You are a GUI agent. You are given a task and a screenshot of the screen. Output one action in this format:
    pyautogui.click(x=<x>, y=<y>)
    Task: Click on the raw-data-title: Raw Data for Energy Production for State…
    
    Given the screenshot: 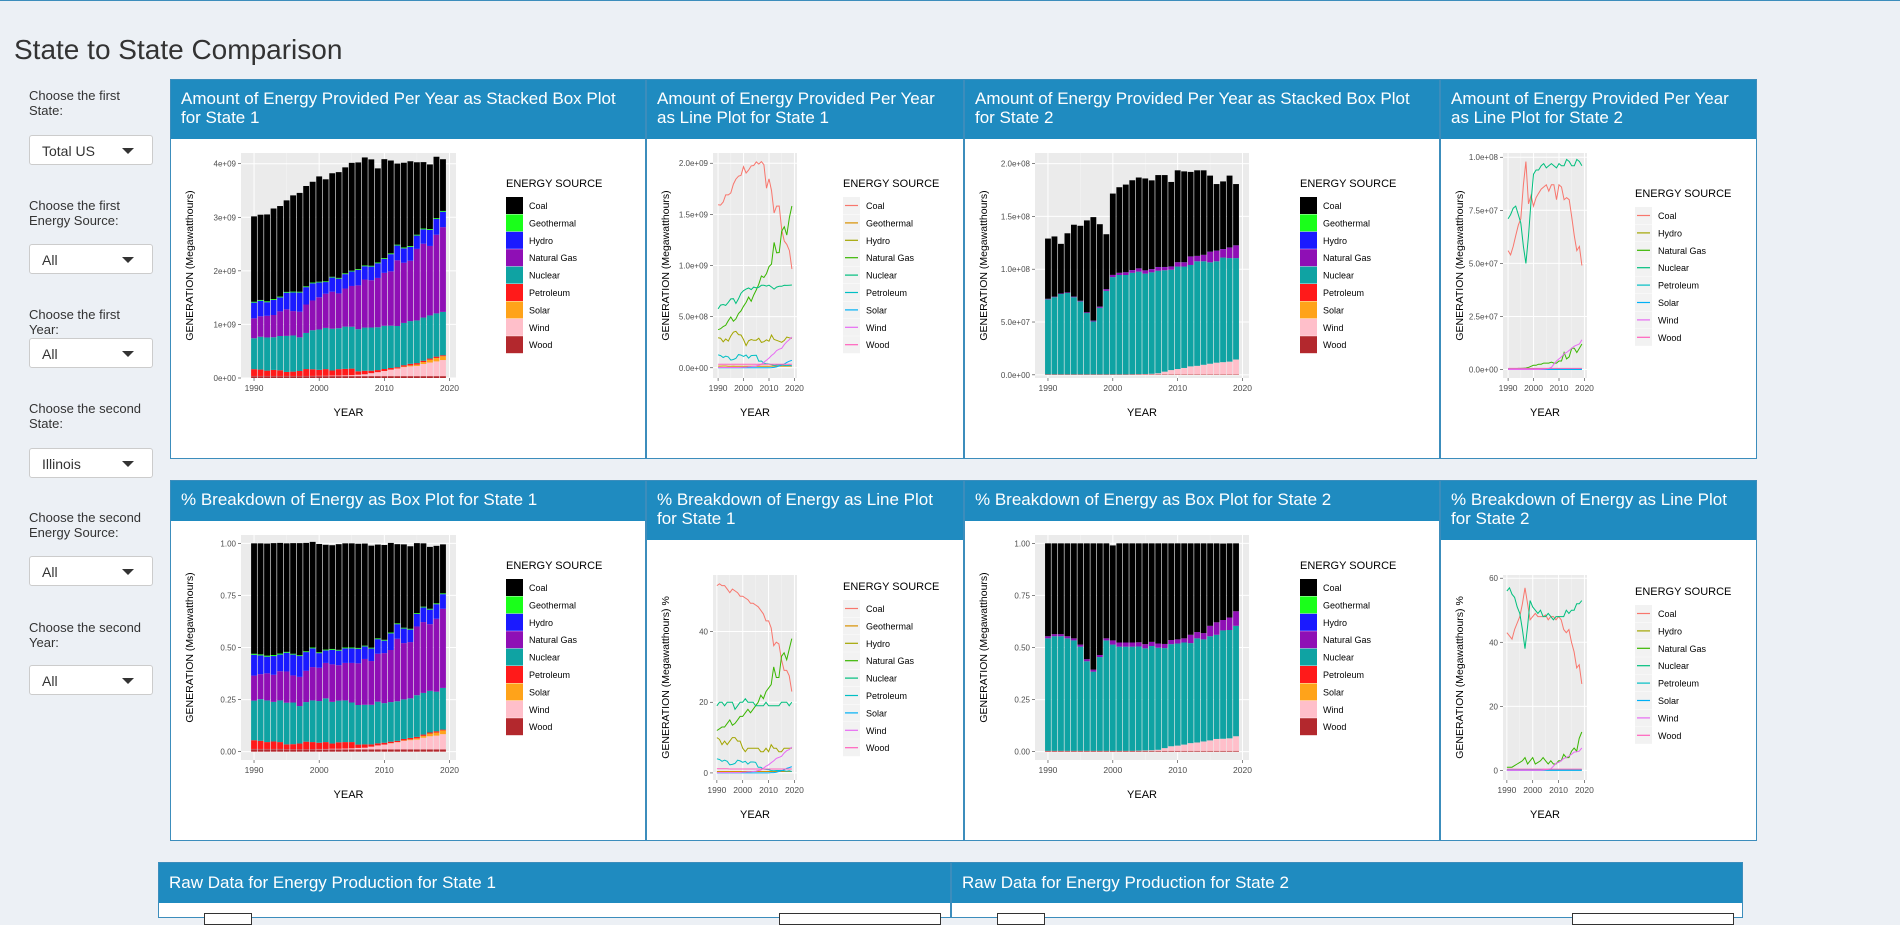 What is the action you would take?
    pyautogui.click(x=1347, y=883)
    